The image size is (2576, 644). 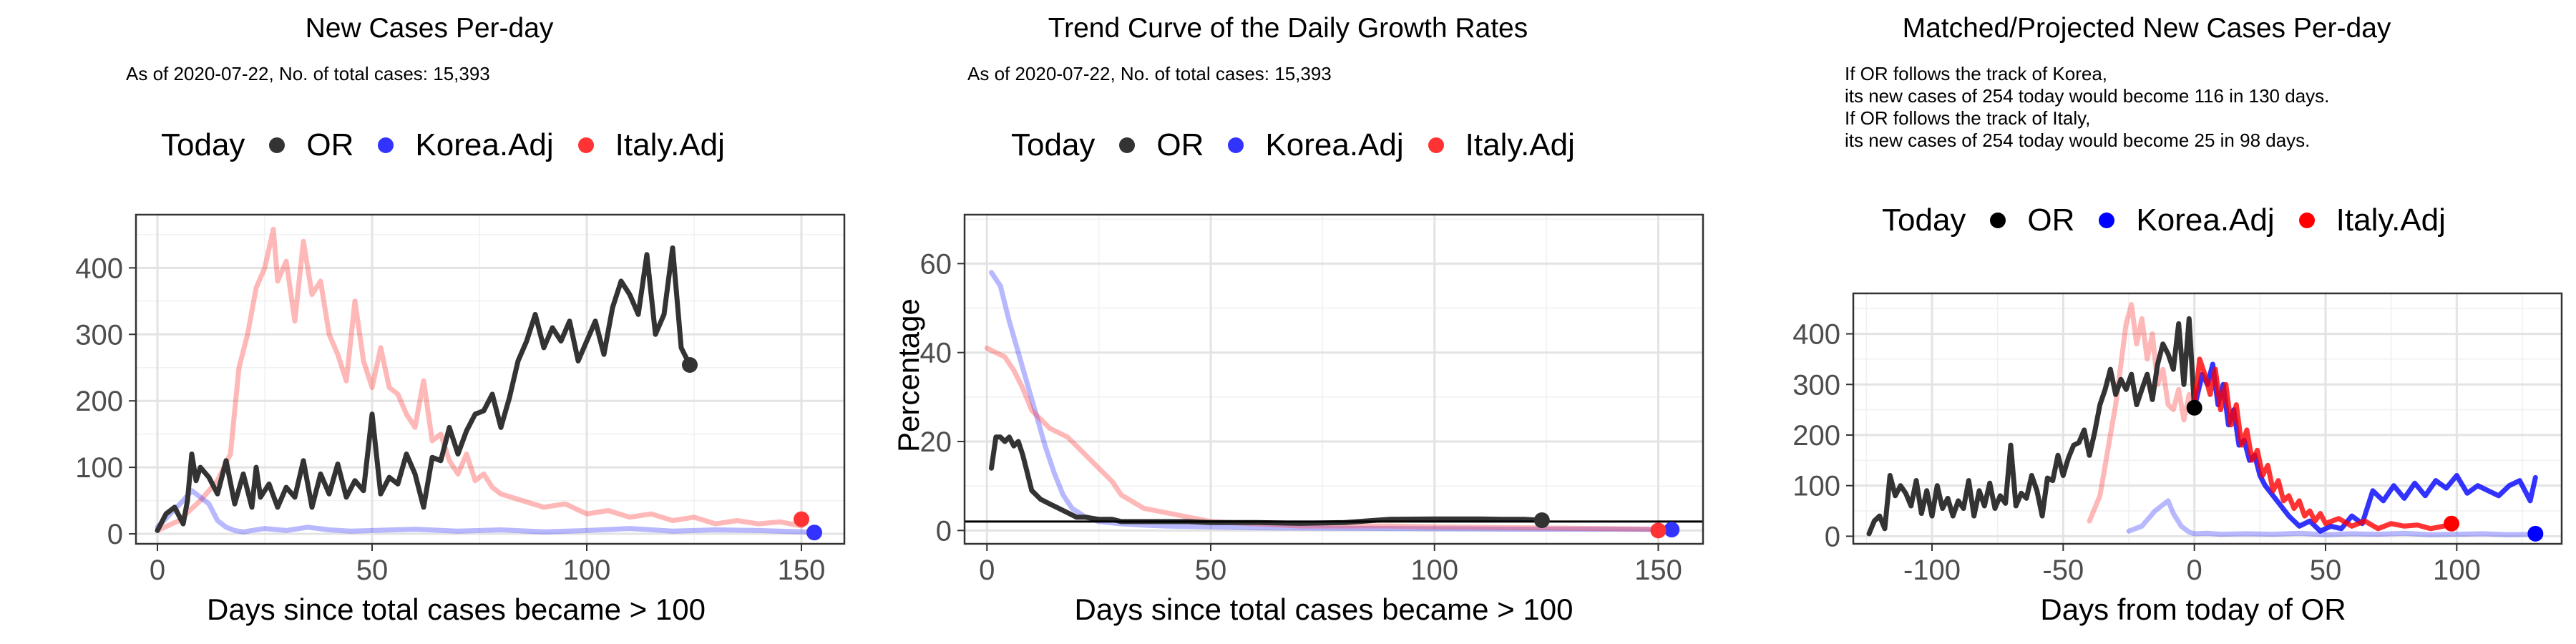 What do you see at coordinates (1932, 570) in the screenshot?
I see `x-tick-label: -100` at bounding box center [1932, 570].